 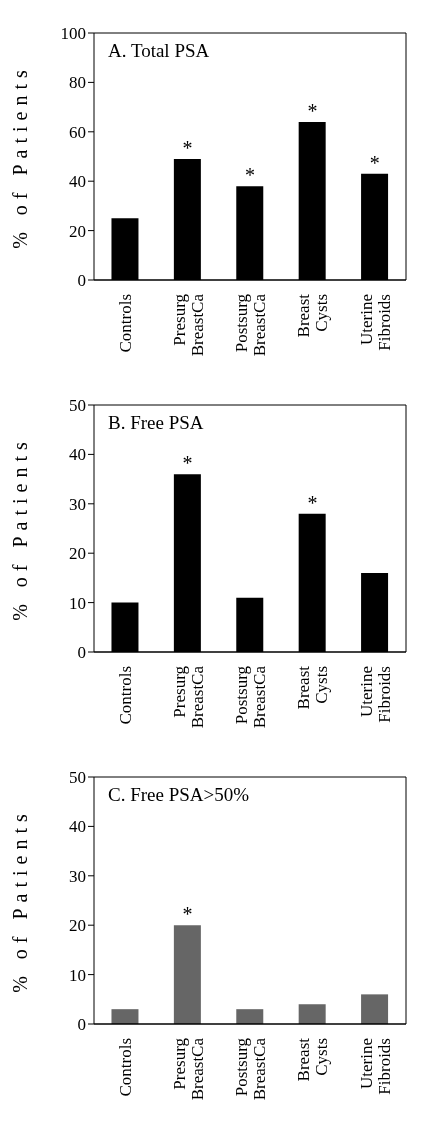 I want to click on y-tick-label: 60, so click(x=77, y=132).